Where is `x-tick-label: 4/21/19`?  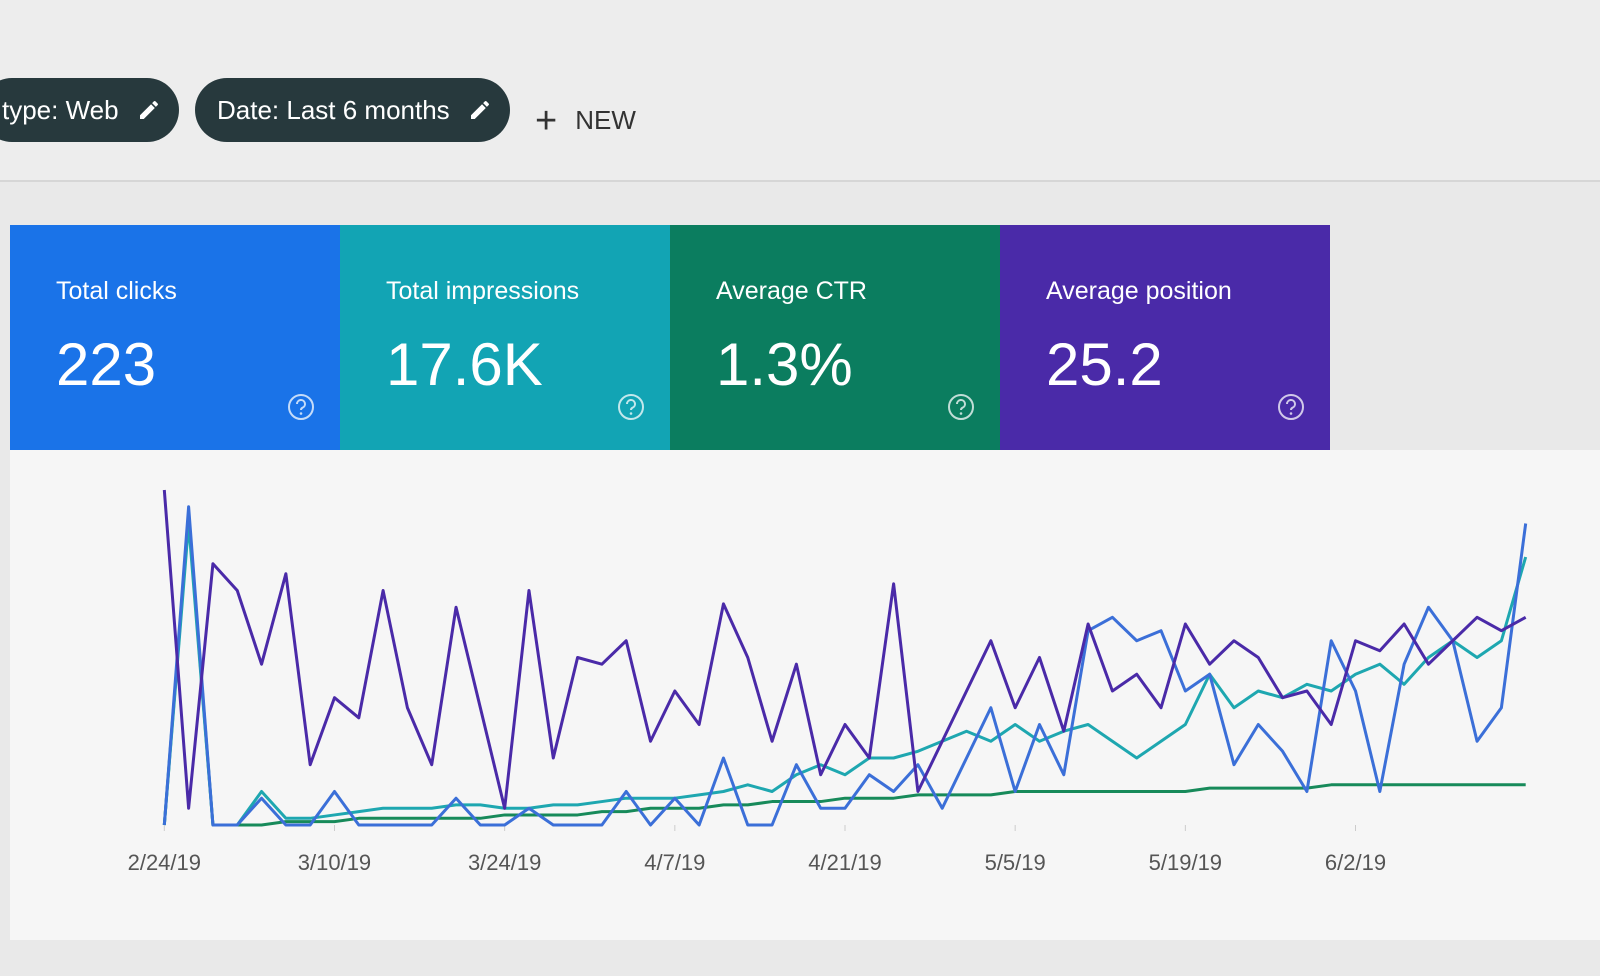
x-tick-label: 4/21/19 is located at coordinates (844, 862).